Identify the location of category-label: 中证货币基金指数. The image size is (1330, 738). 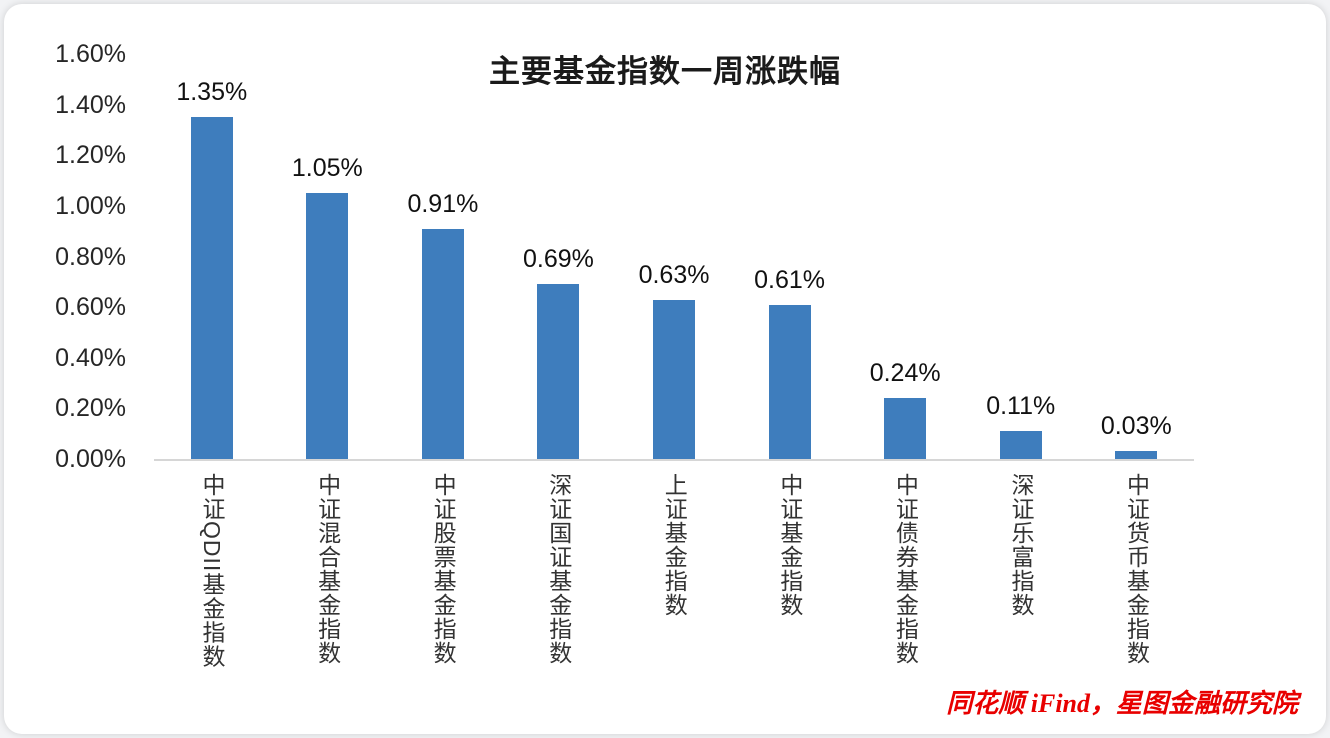
(1136, 569).